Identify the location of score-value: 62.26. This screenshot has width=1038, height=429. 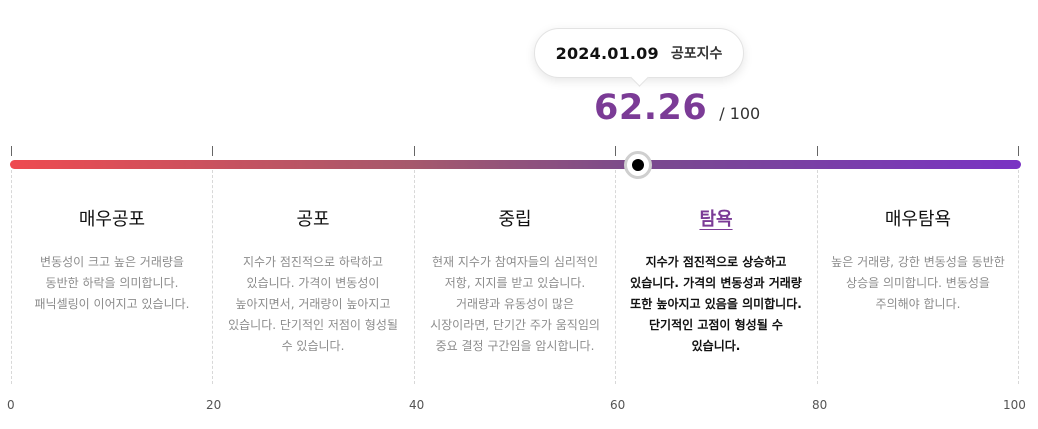
(651, 108).